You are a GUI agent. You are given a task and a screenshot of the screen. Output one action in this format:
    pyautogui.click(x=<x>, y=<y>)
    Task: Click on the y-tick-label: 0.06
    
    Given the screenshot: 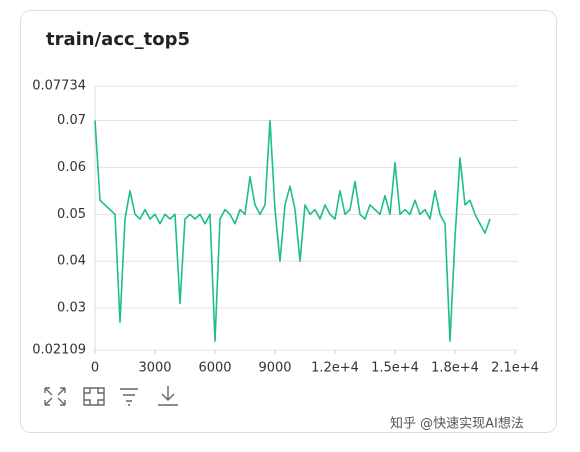 What is the action you would take?
    pyautogui.click(x=71, y=167)
    